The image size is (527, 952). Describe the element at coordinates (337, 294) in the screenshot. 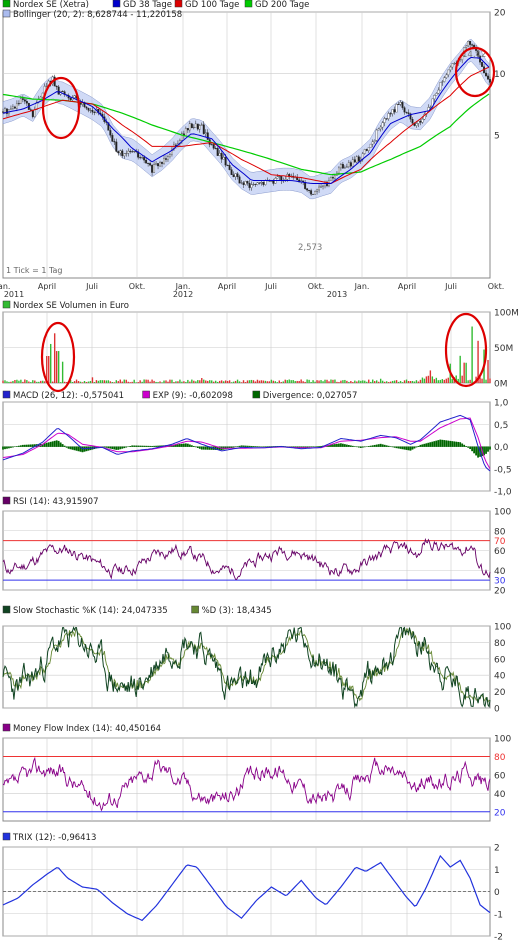

I see `x-year-label: 2013` at that location.